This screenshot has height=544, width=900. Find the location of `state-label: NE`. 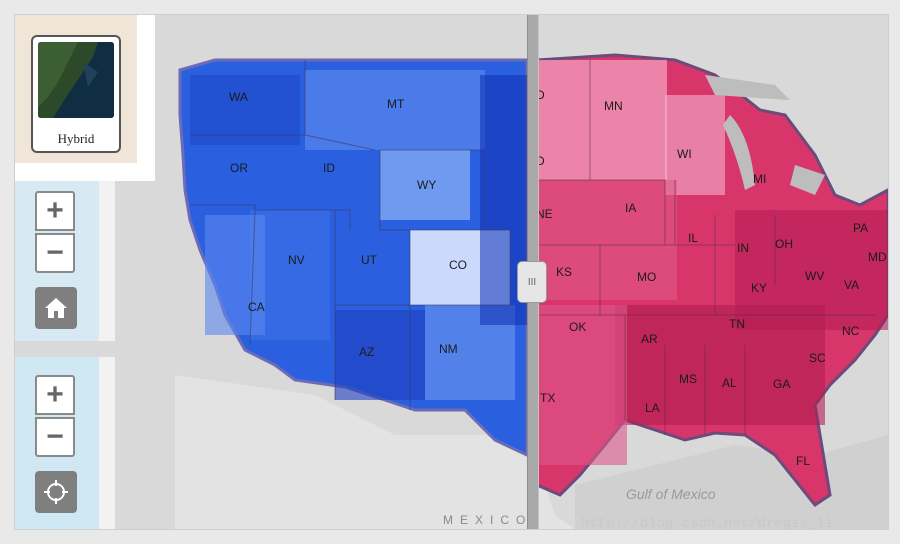

state-label: NE is located at coordinates (544, 214).